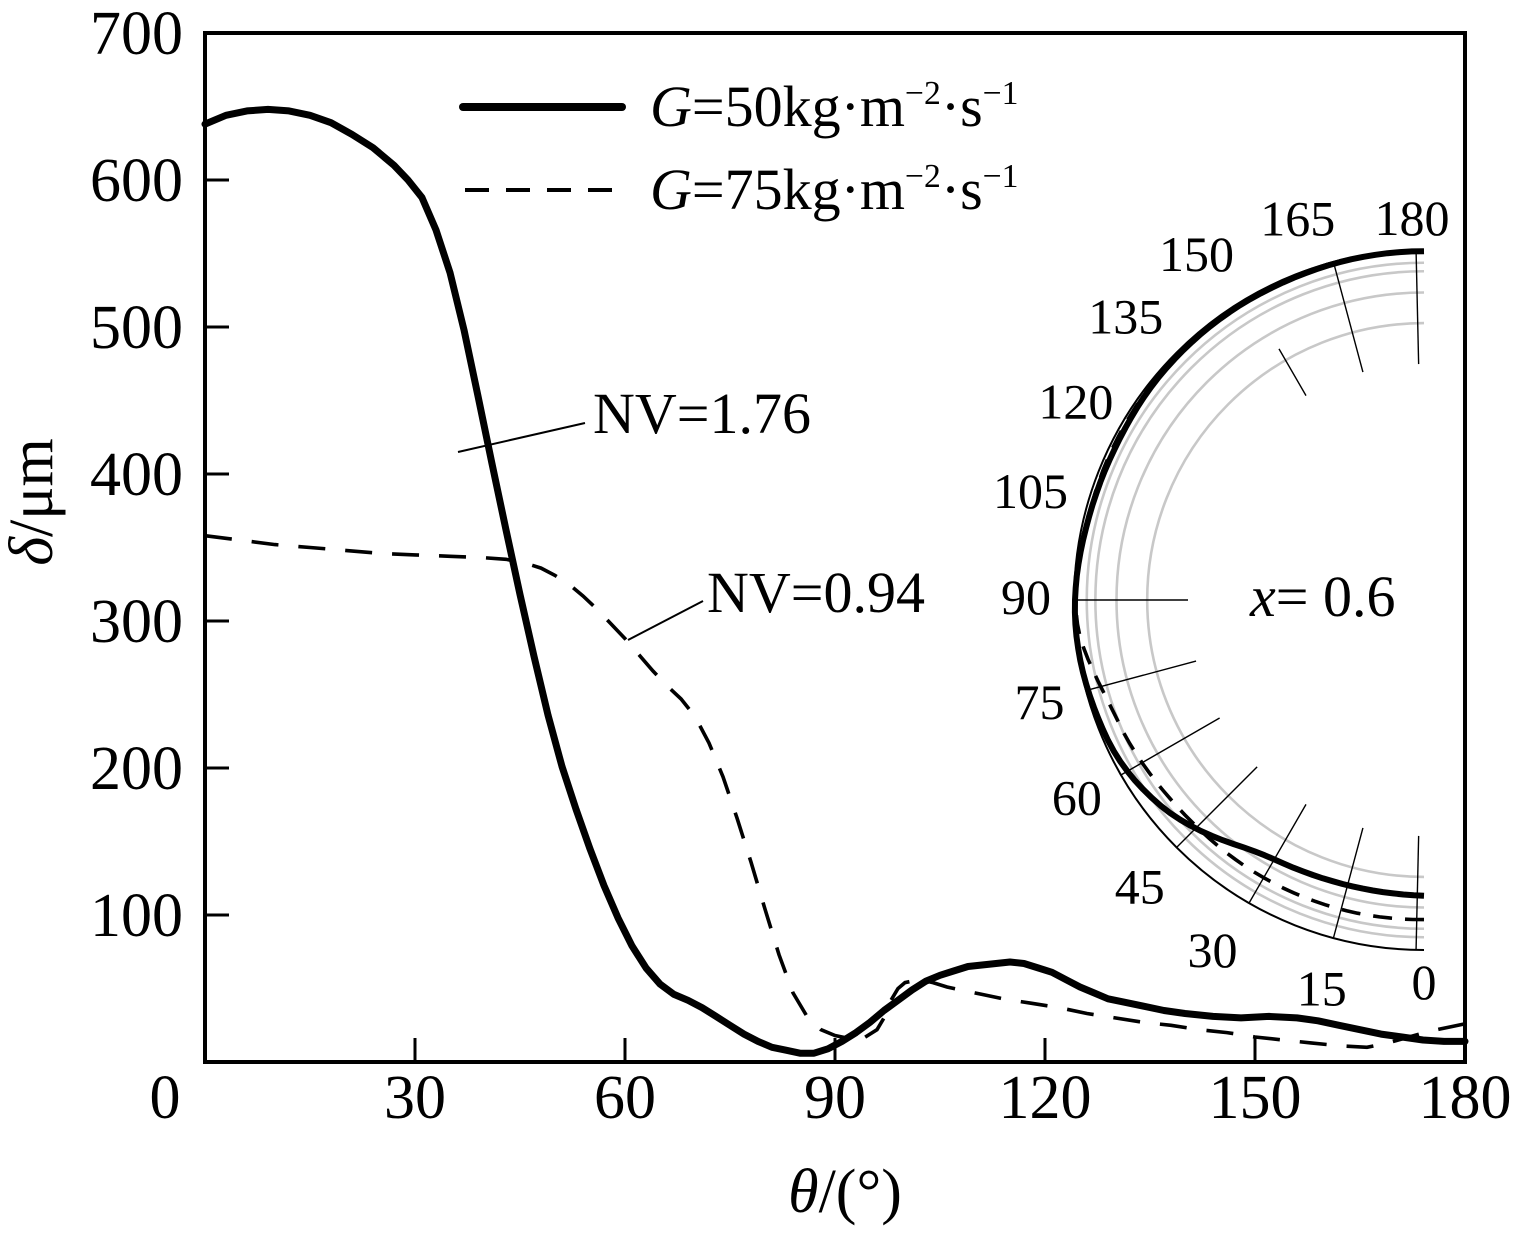 Image resolution: width=1517 pixels, height=1233 pixels. What do you see at coordinates (834, 106) in the screenshot?
I see `legend-label-G50: G=50kg·m−2·s−1` at bounding box center [834, 106].